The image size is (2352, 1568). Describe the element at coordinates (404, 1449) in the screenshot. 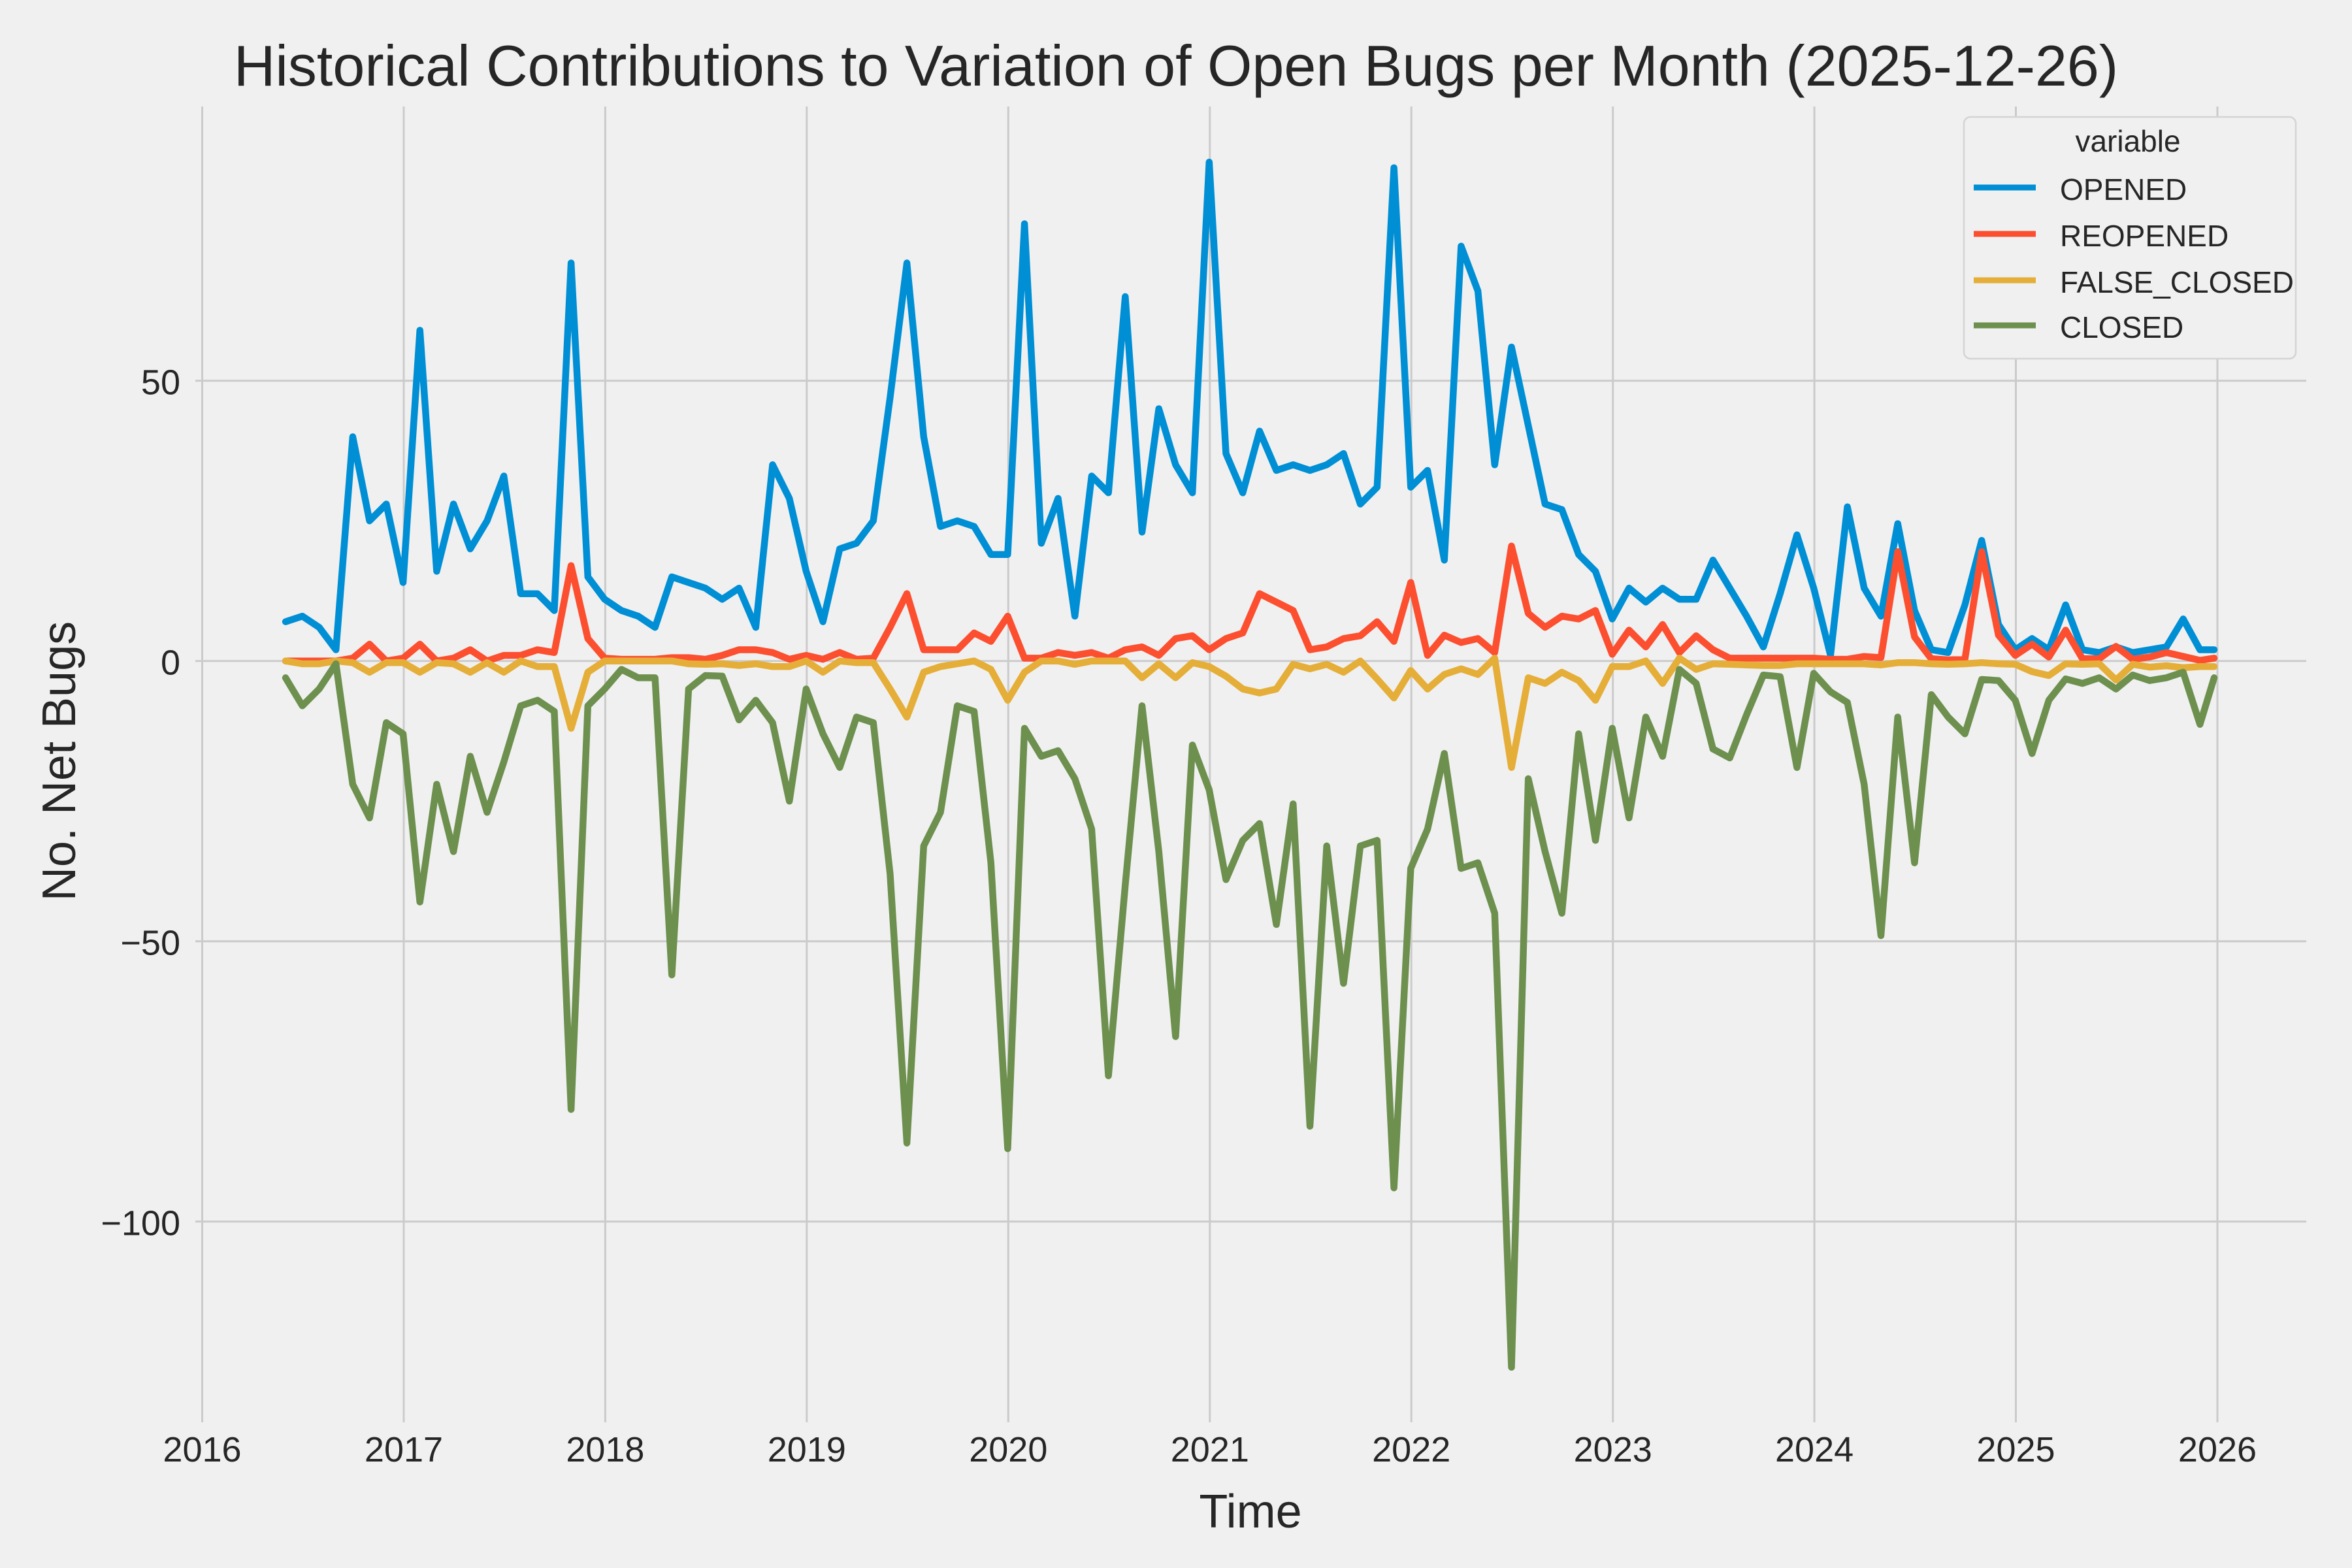

I see `svg-text: 2017` at that location.